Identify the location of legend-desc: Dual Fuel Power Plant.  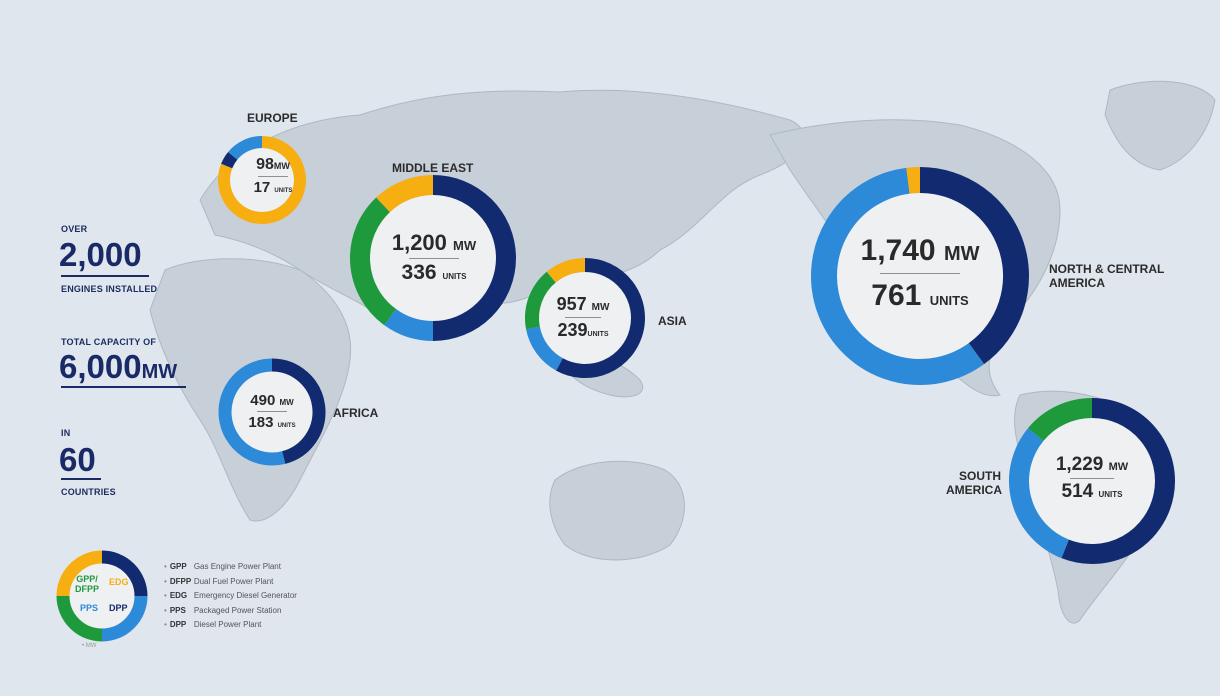
(233, 581).